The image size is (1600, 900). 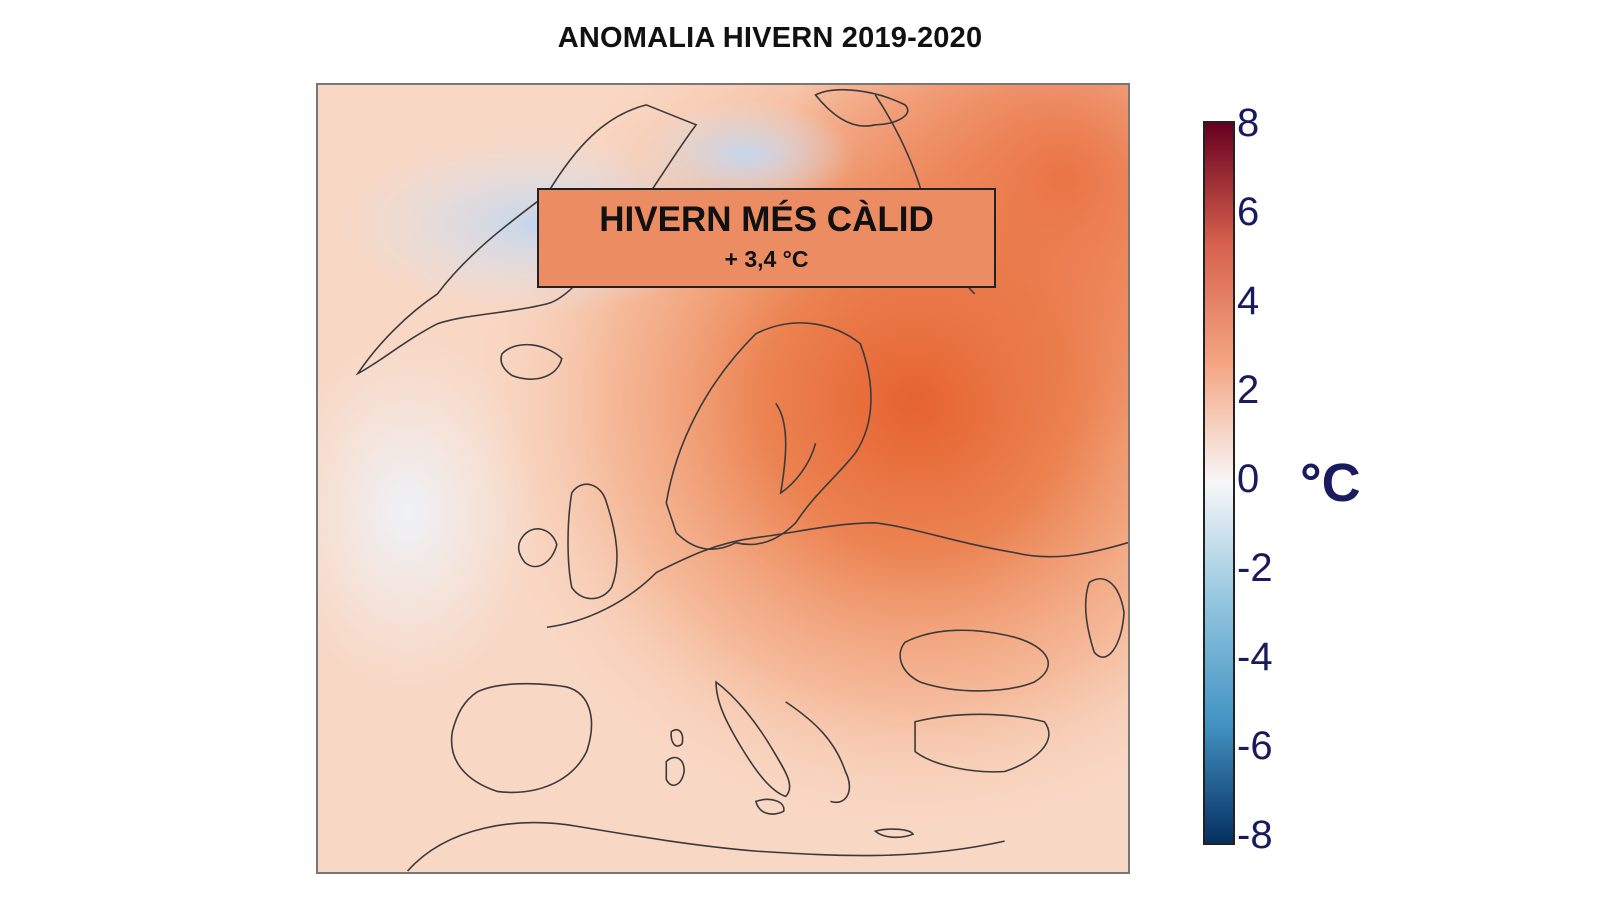 I want to click on greenland-coast, so click(x=526, y=240).